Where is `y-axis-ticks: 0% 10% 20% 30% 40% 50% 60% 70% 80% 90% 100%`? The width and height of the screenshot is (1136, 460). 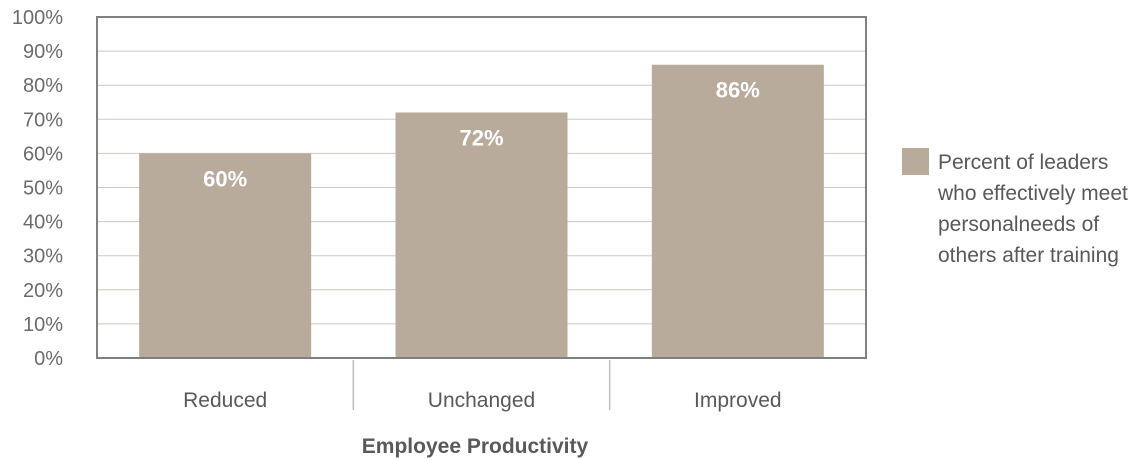 y-axis-ticks: 0% 10% 20% 30% 40% 50% 60% 70% 80% 90% 100% is located at coordinates (37, 188).